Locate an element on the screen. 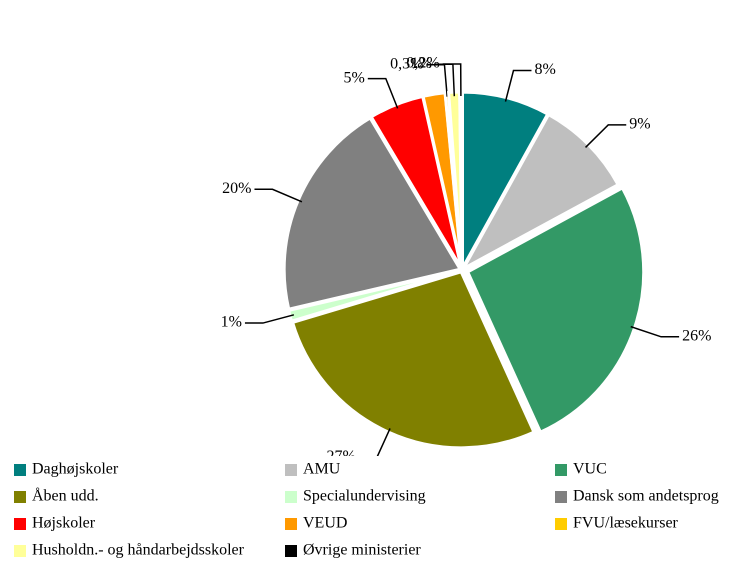 This screenshot has height=569, width=744. legend-label: VUC is located at coordinates (590, 469).